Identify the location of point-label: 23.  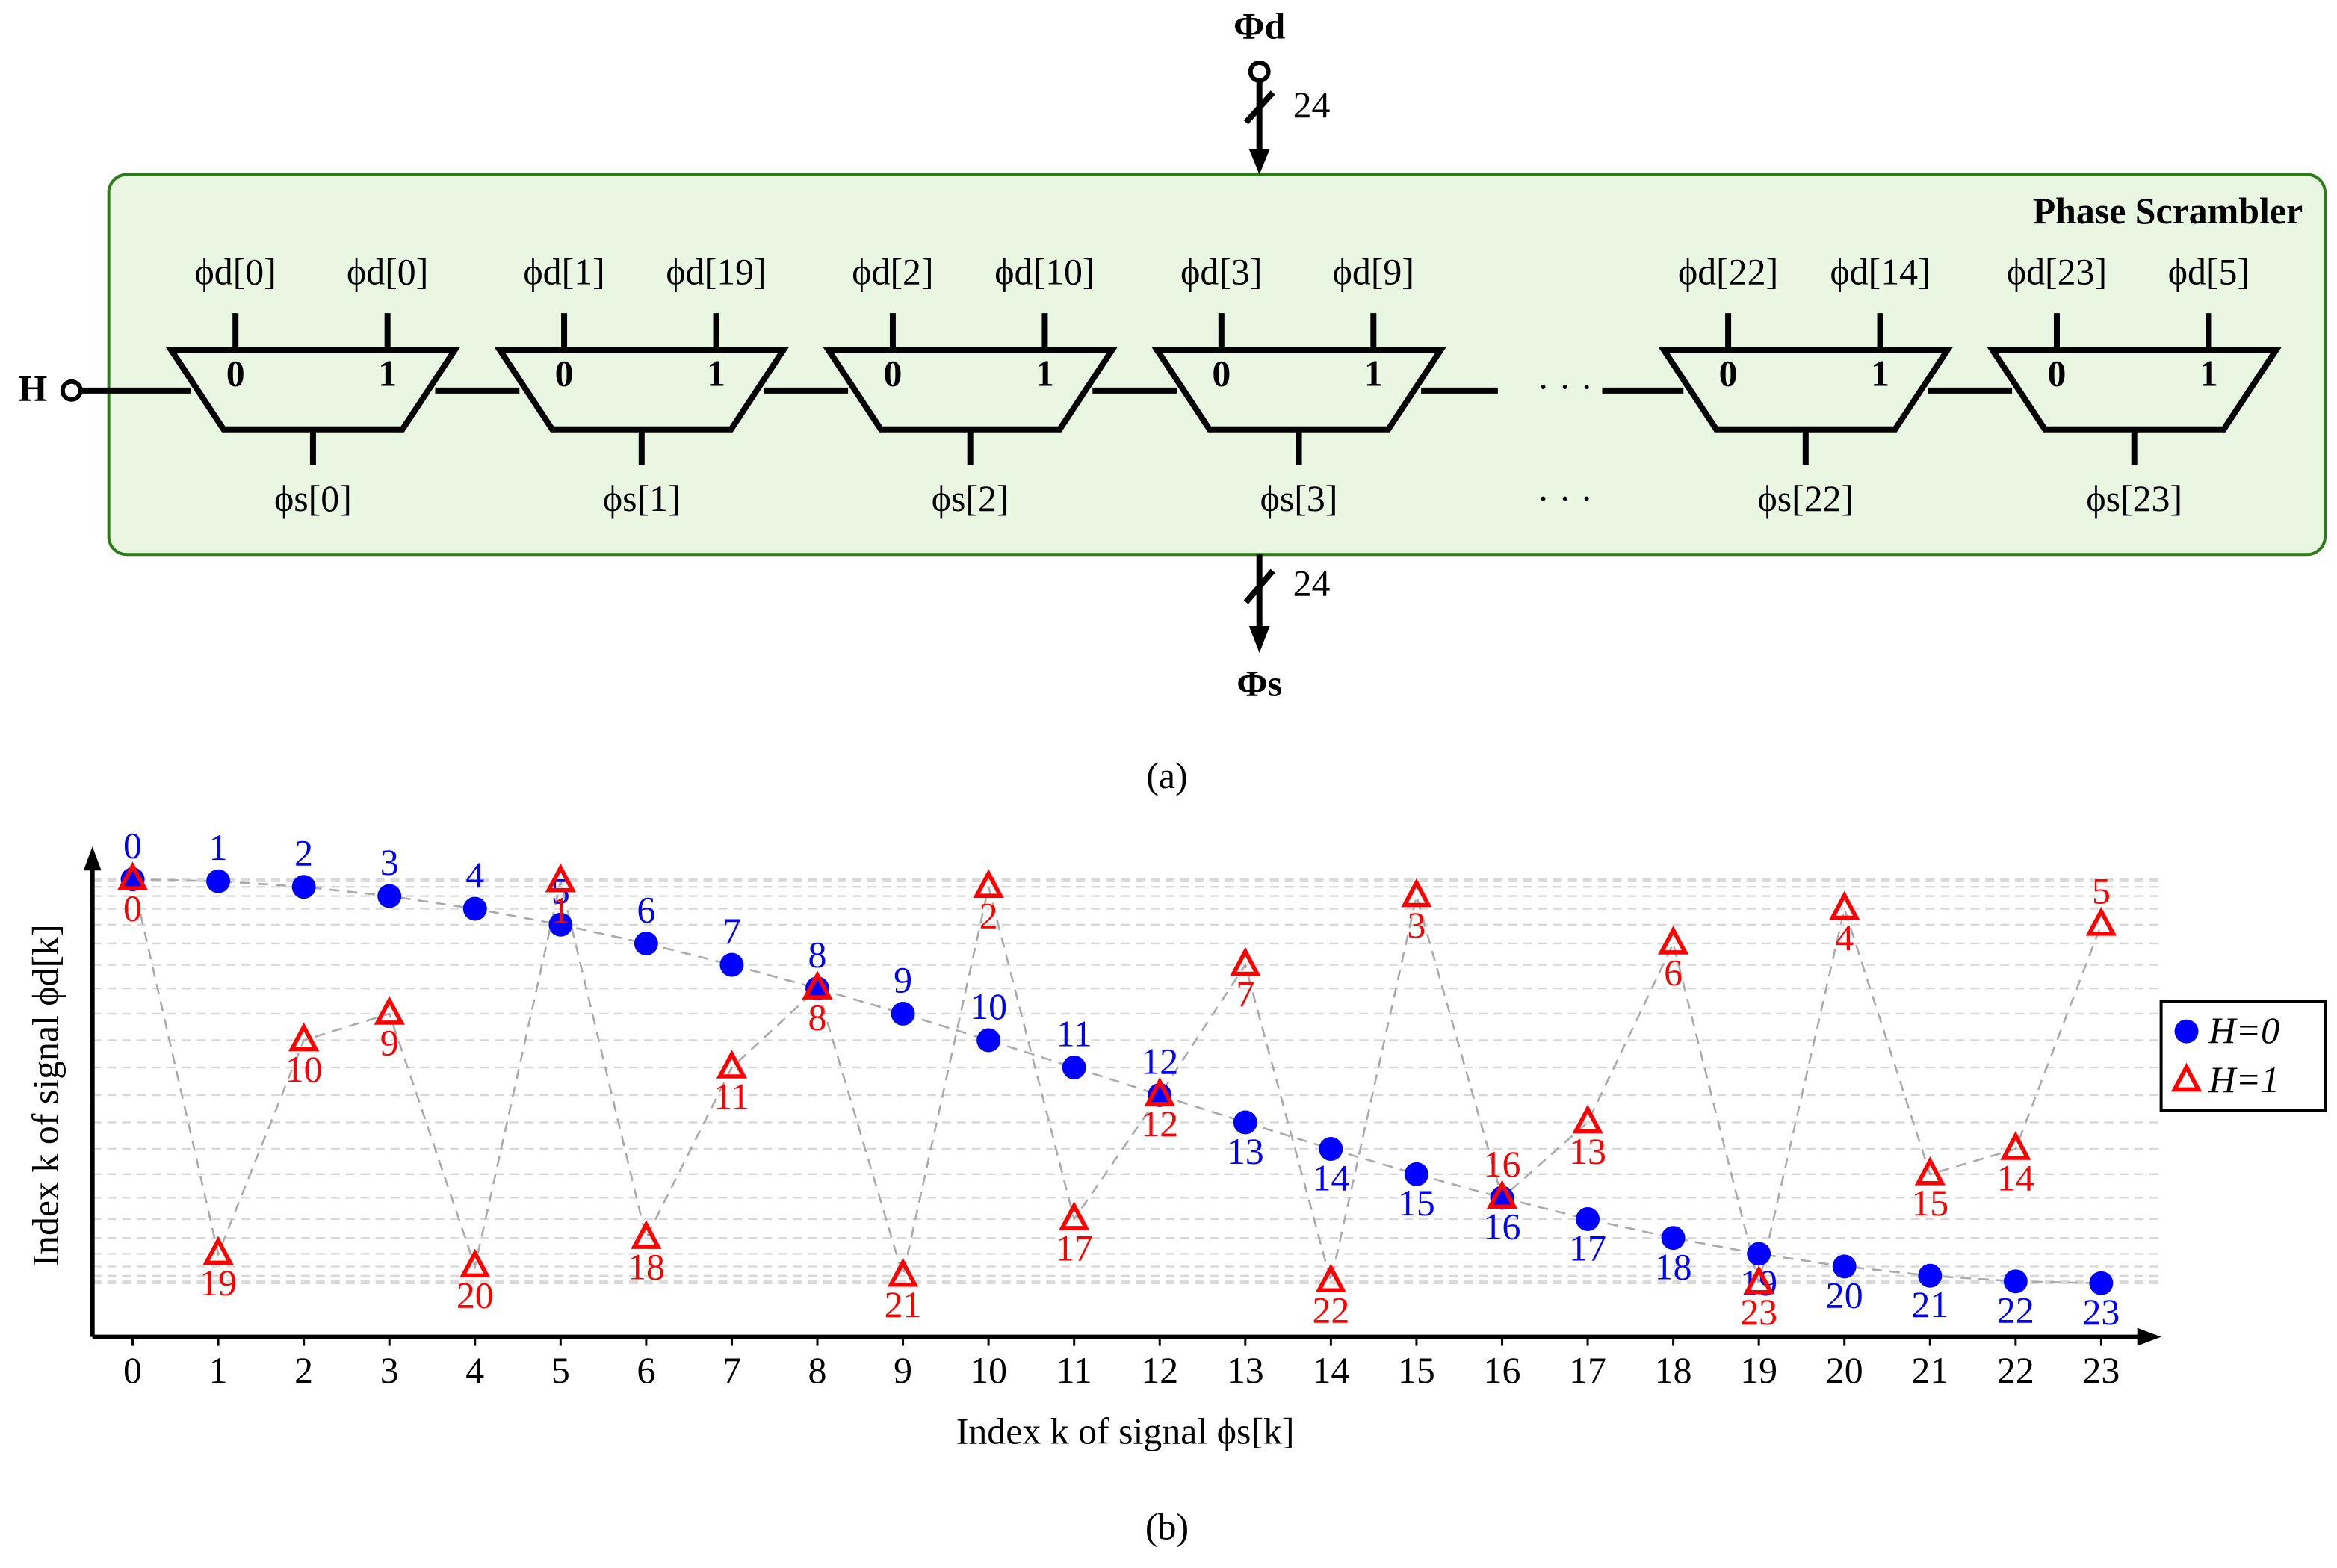
(1759, 1312).